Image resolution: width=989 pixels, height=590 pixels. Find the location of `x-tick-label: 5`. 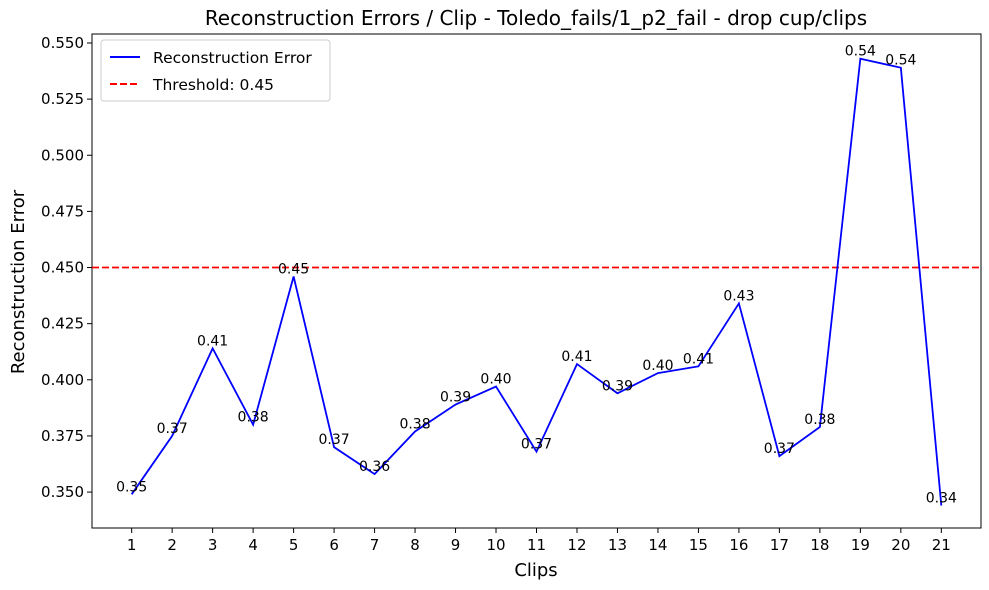

x-tick-label: 5 is located at coordinates (294, 545).